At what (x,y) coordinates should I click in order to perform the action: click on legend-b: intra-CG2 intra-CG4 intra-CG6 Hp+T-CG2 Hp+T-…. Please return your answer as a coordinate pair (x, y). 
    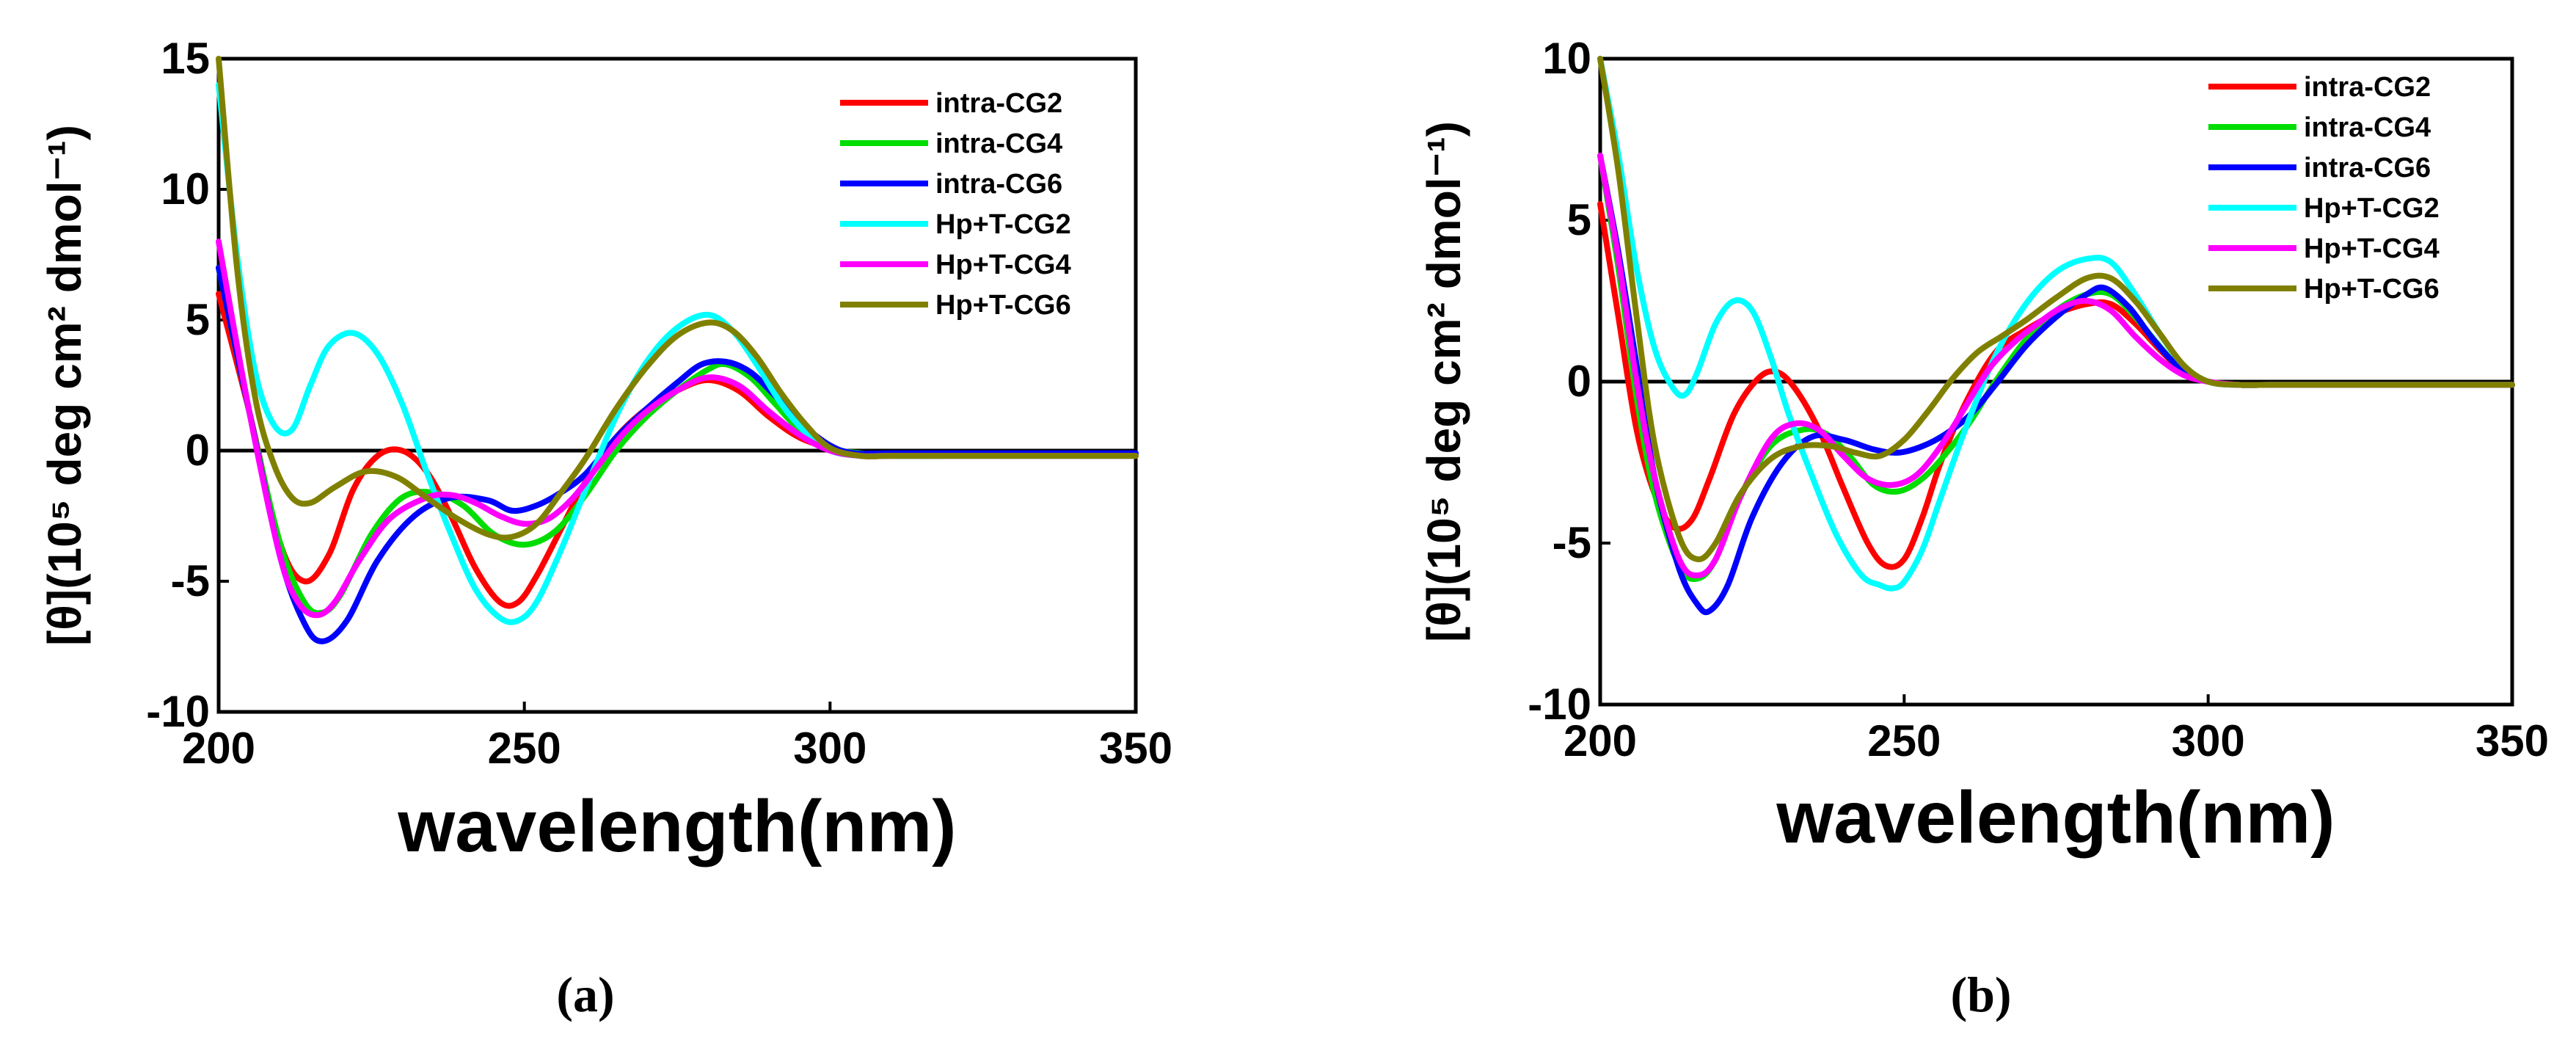
    Looking at the image, I should click on (2324, 188).